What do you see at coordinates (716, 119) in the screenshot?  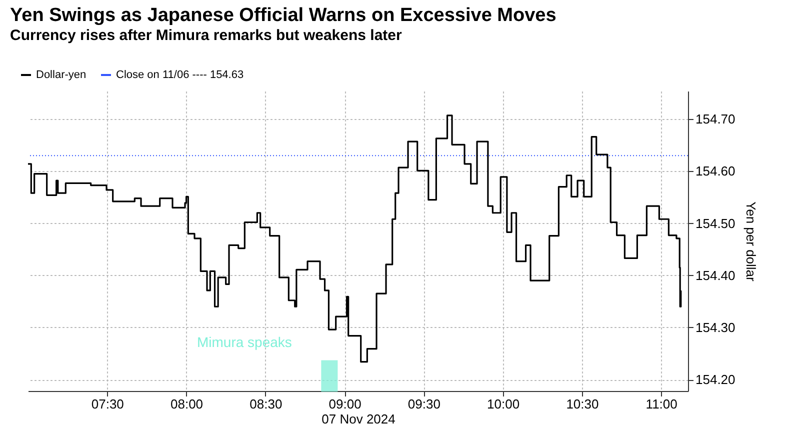 I see `y-tick-label: 154.70` at bounding box center [716, 119].